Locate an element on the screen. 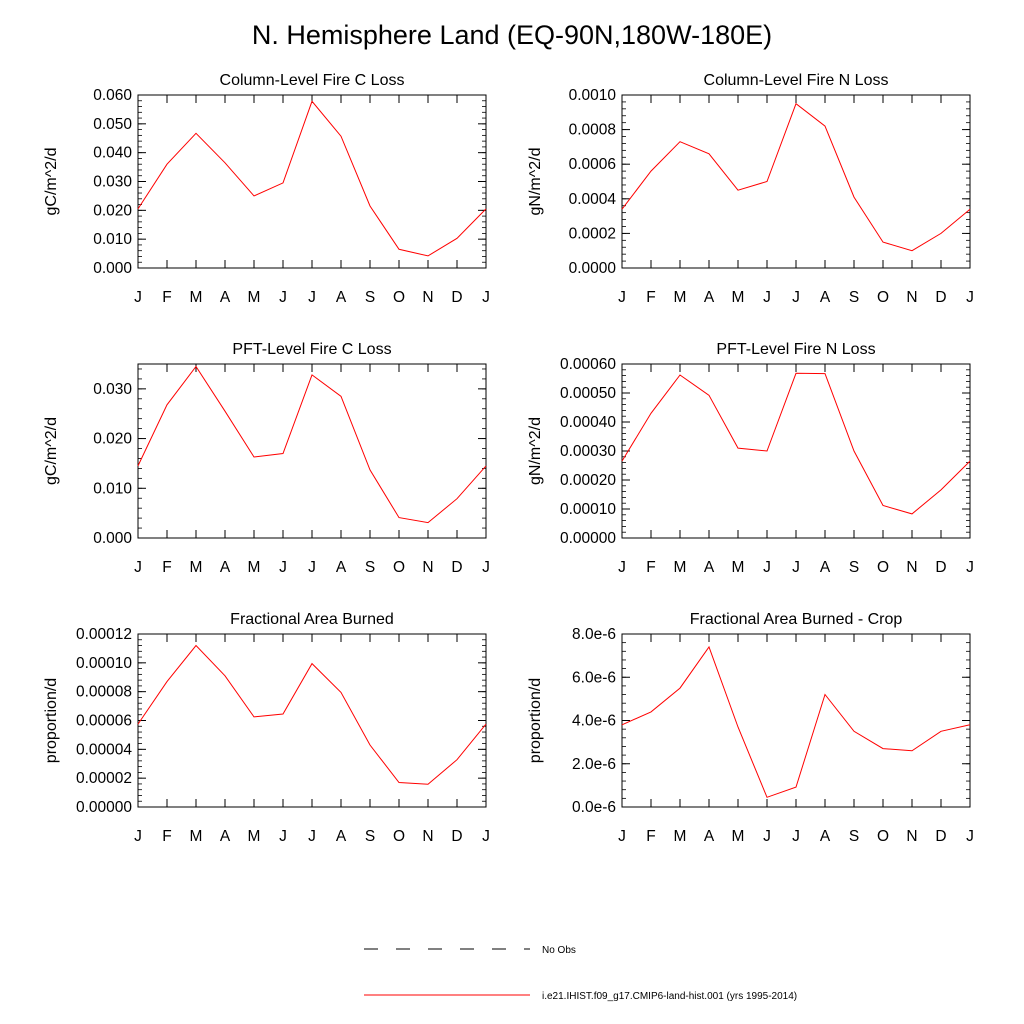  y-tick-label: 0.0000 is located at coordinates (593, 268).